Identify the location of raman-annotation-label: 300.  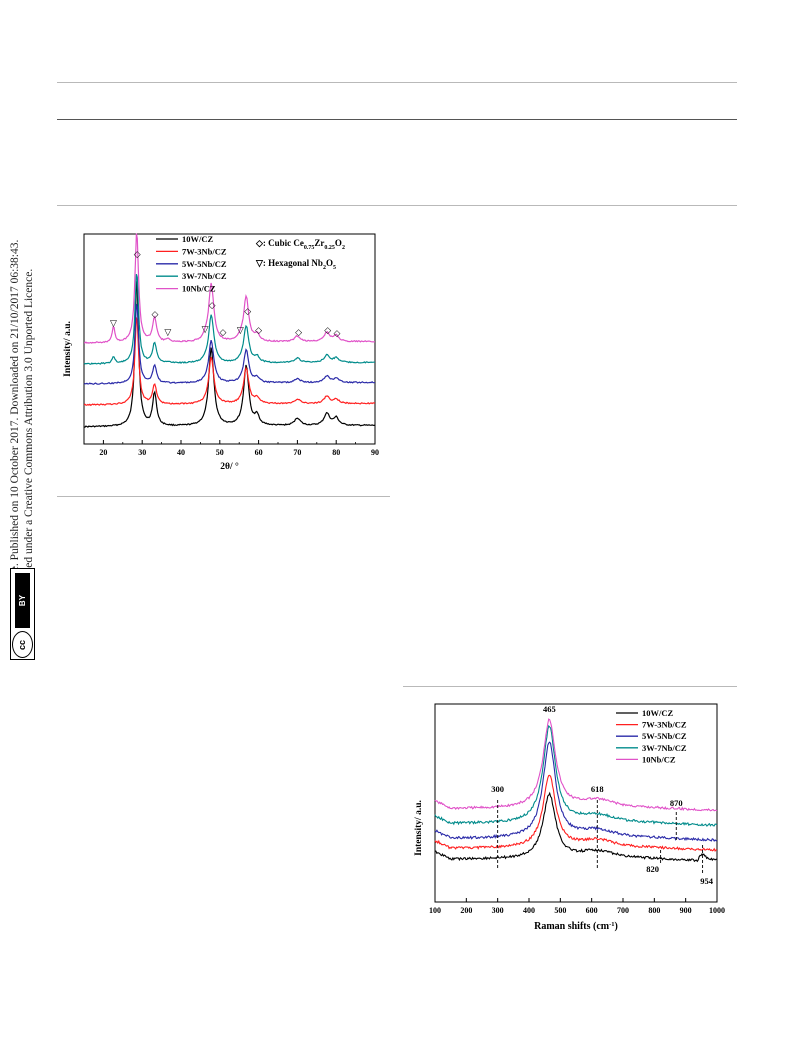
(497, 789).